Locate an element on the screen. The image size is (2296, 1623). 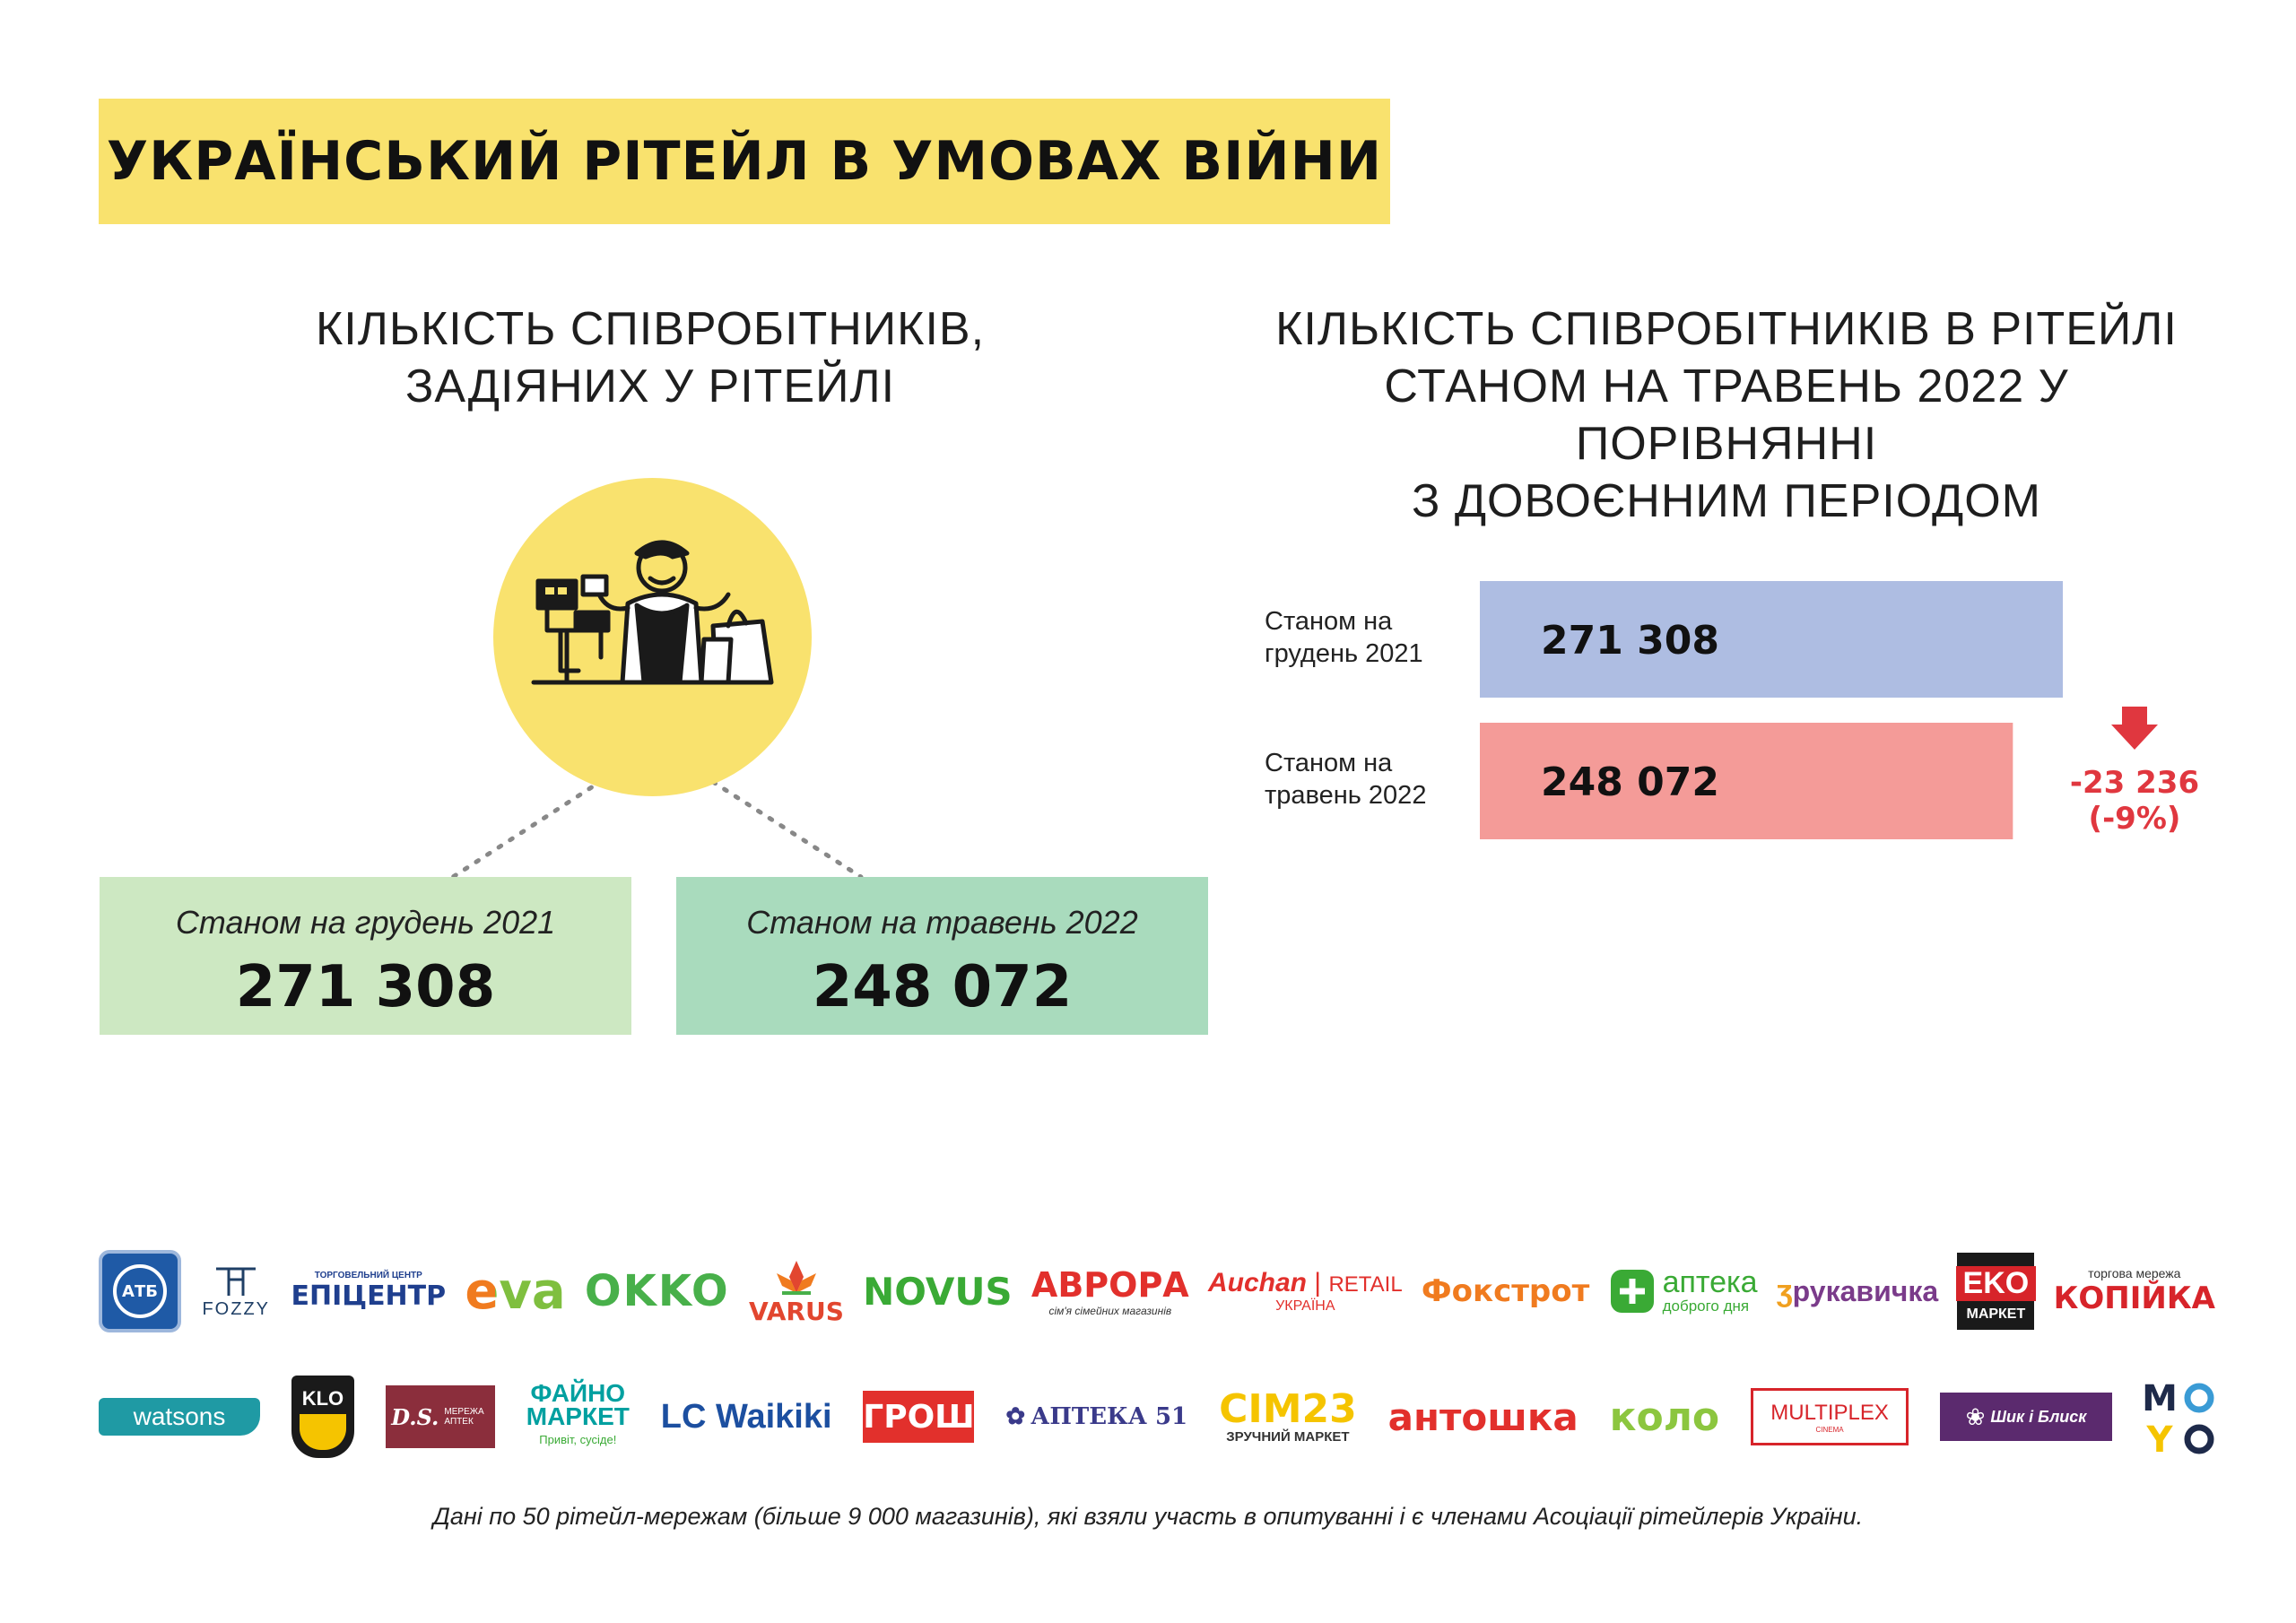
multiplex-logo-text: MULTIPLEX is located at coordinates (1829, 1412).